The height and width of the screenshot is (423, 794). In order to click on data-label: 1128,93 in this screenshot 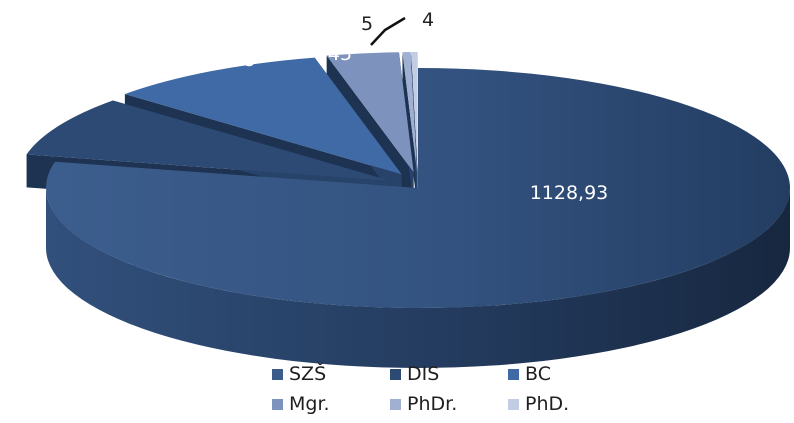, I will do `click(569, 193)`.